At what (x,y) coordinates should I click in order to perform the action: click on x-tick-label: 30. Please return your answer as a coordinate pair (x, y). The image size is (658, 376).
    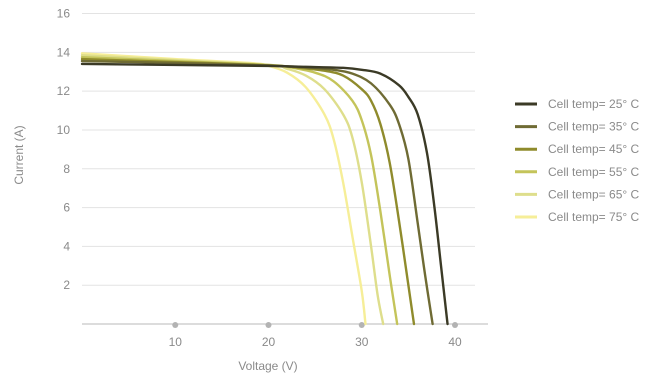
    Looking at the image, I should click on (362, 342).